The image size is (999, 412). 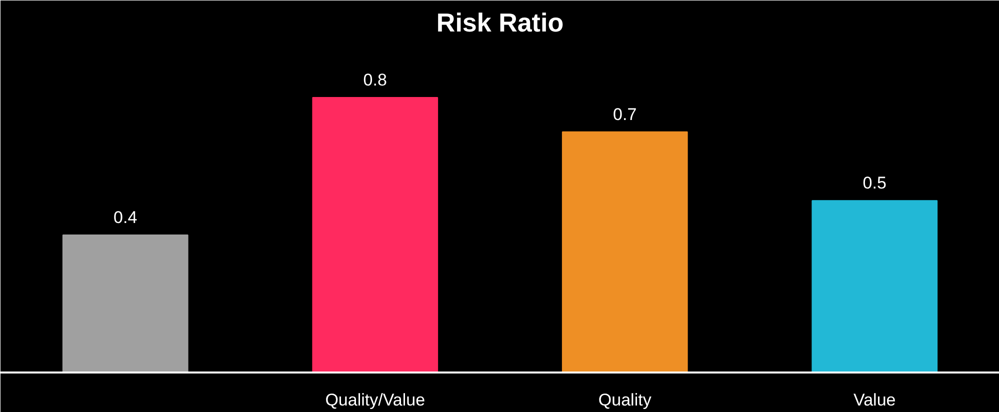 I want to click on data-label: 0.7, so click(x=625, y=114).